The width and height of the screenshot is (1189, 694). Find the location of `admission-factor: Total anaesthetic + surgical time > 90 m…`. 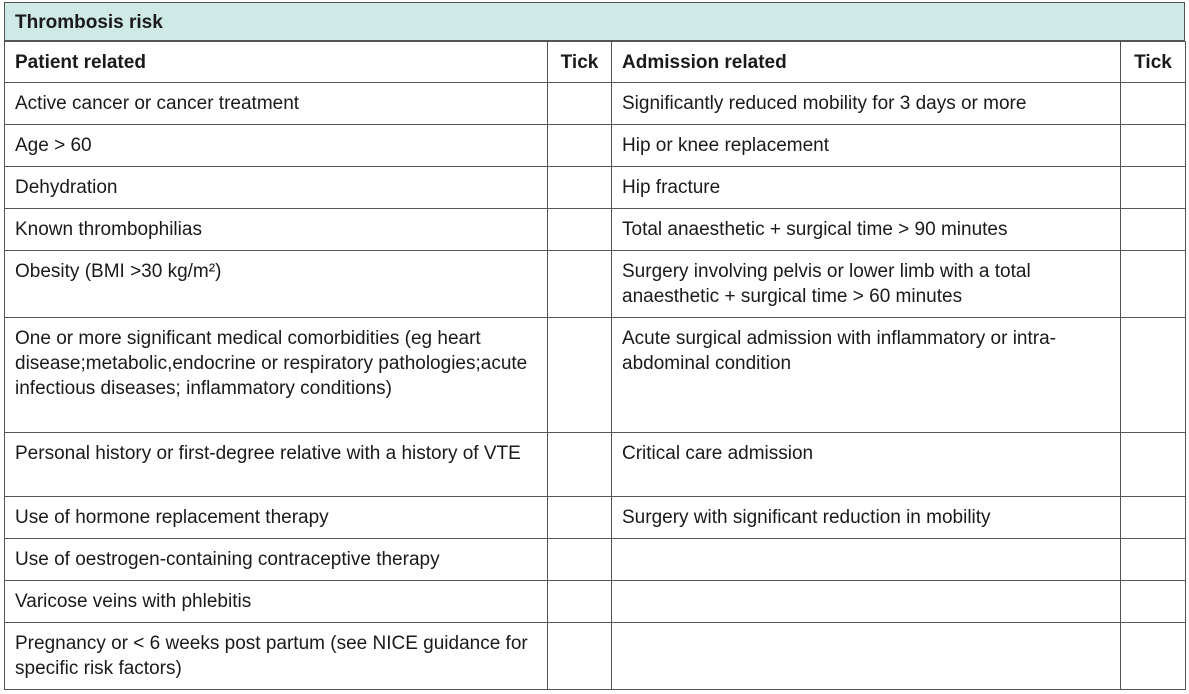

admission-factor: Total anaesthetic + surgical time > 90 m… is located at coordinates (866, 229).